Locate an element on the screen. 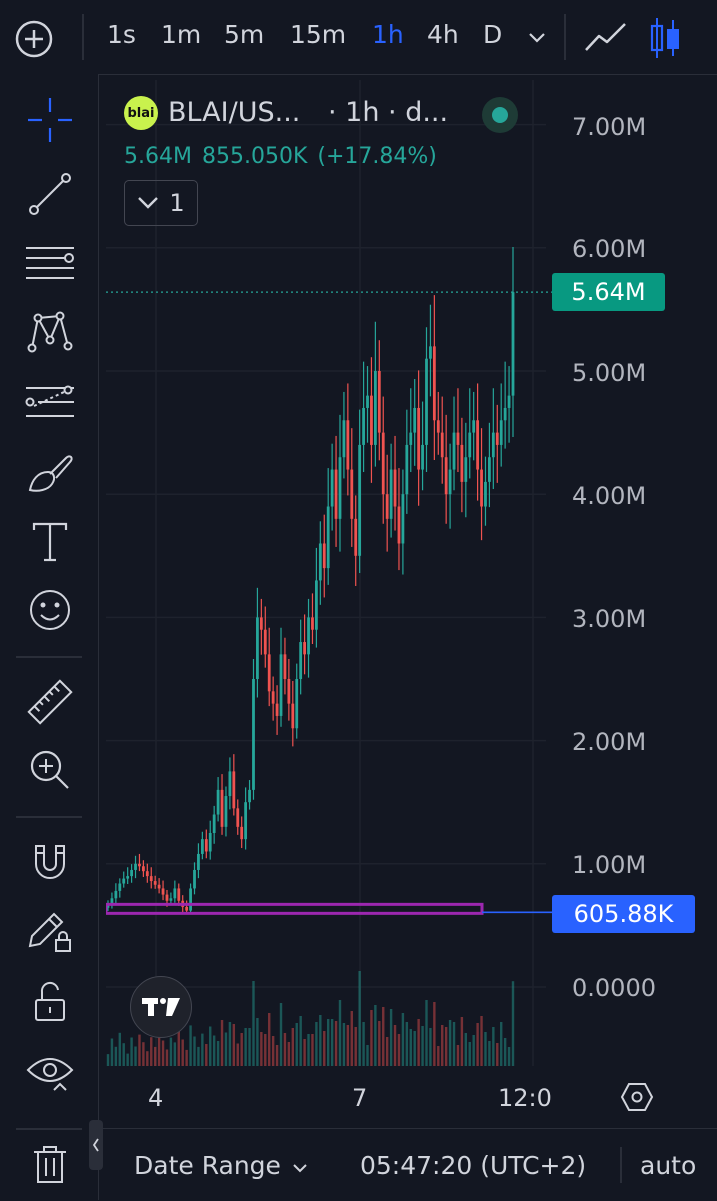  brush-icon is located at coordinates (50, 473).